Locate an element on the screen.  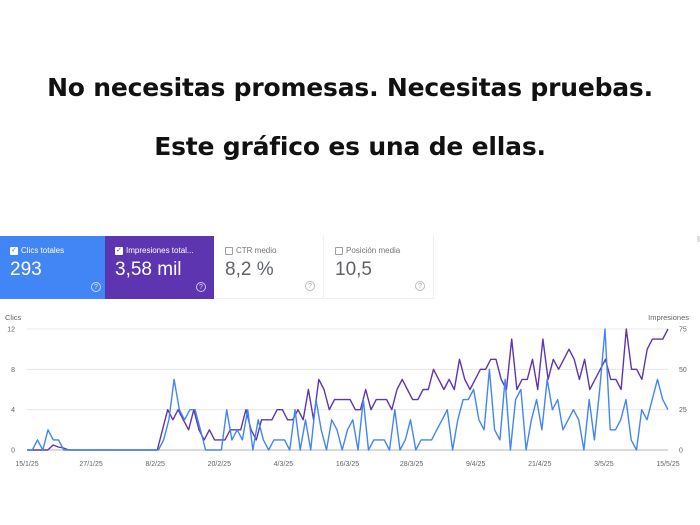
left-axis-title: Clics is located at coordinates (13, 317).